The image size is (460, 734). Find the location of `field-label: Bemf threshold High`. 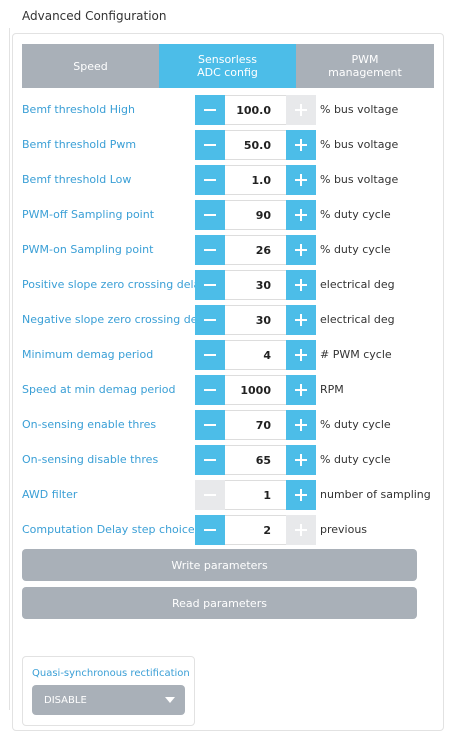

field-label: Bemf threshold High is located at coordinates (78, 109).